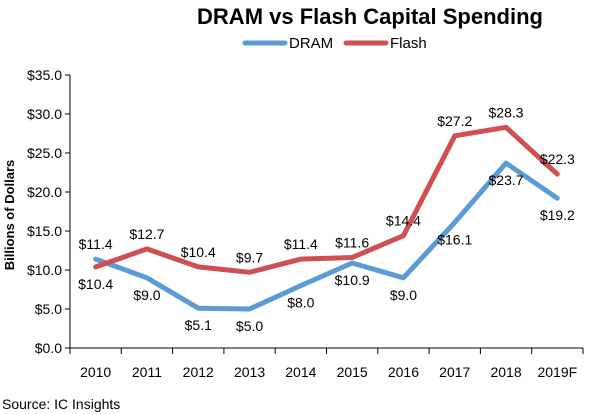 The width and height of the screenshot is (600, 414). I want to click on x-tick-label: 2012, so click(198, 372).